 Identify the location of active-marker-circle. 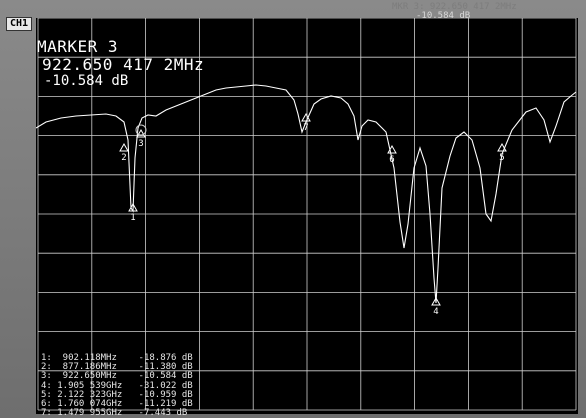
(141, 130).